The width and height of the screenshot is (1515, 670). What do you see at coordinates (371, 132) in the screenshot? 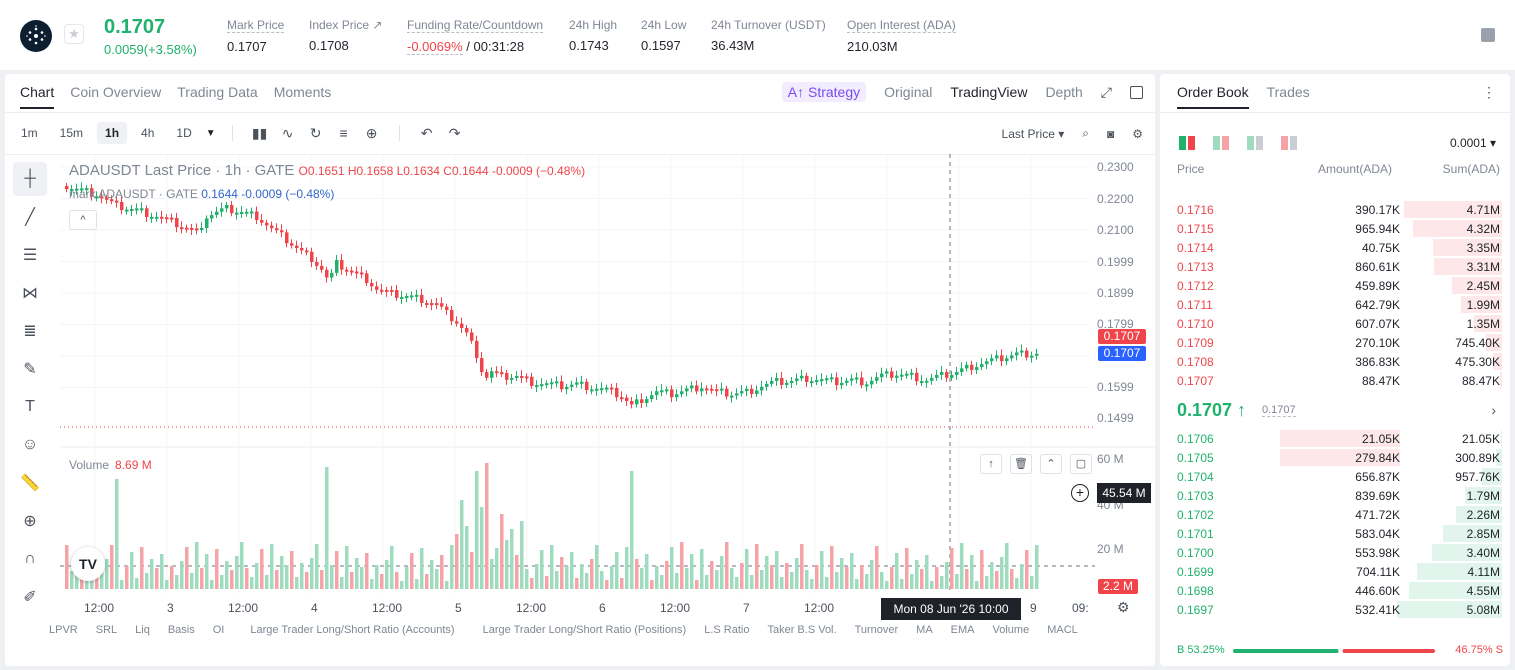
I see `add-indicator-icon: ⊕` at bounding box center [371, 132].